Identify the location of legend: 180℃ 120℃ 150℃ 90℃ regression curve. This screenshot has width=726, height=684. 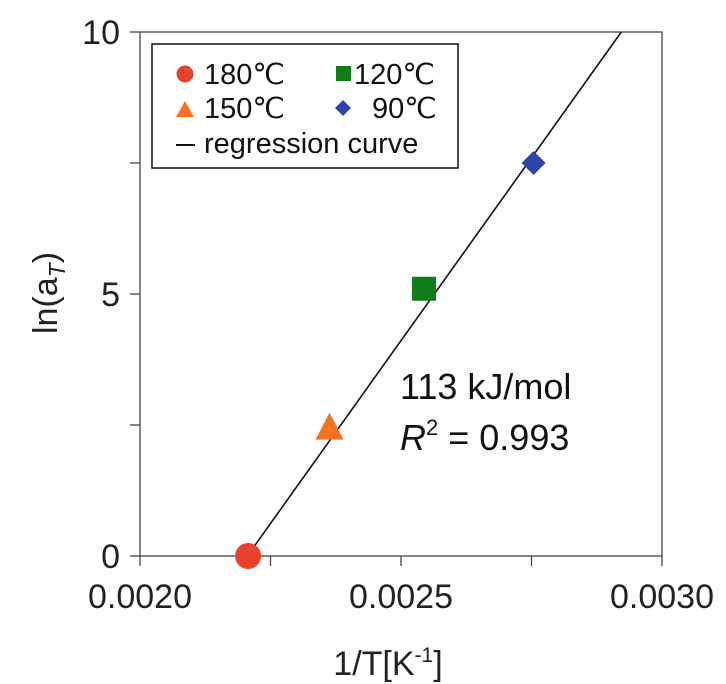
(305, 106).